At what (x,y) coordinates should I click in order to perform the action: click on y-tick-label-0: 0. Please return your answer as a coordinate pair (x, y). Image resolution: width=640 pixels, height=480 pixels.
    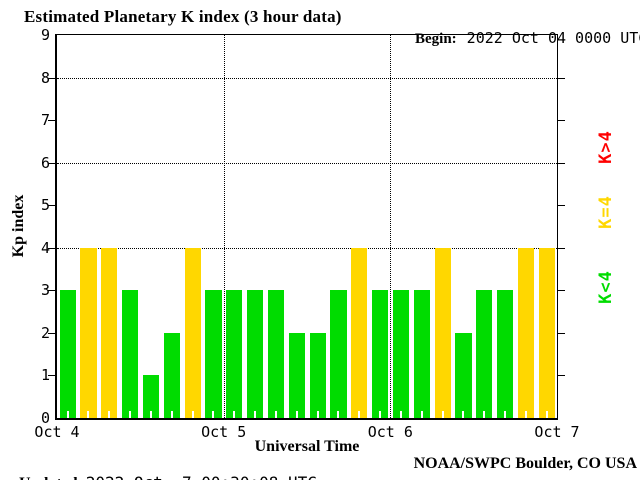
    Looking at the image, I should click on (45, 418).